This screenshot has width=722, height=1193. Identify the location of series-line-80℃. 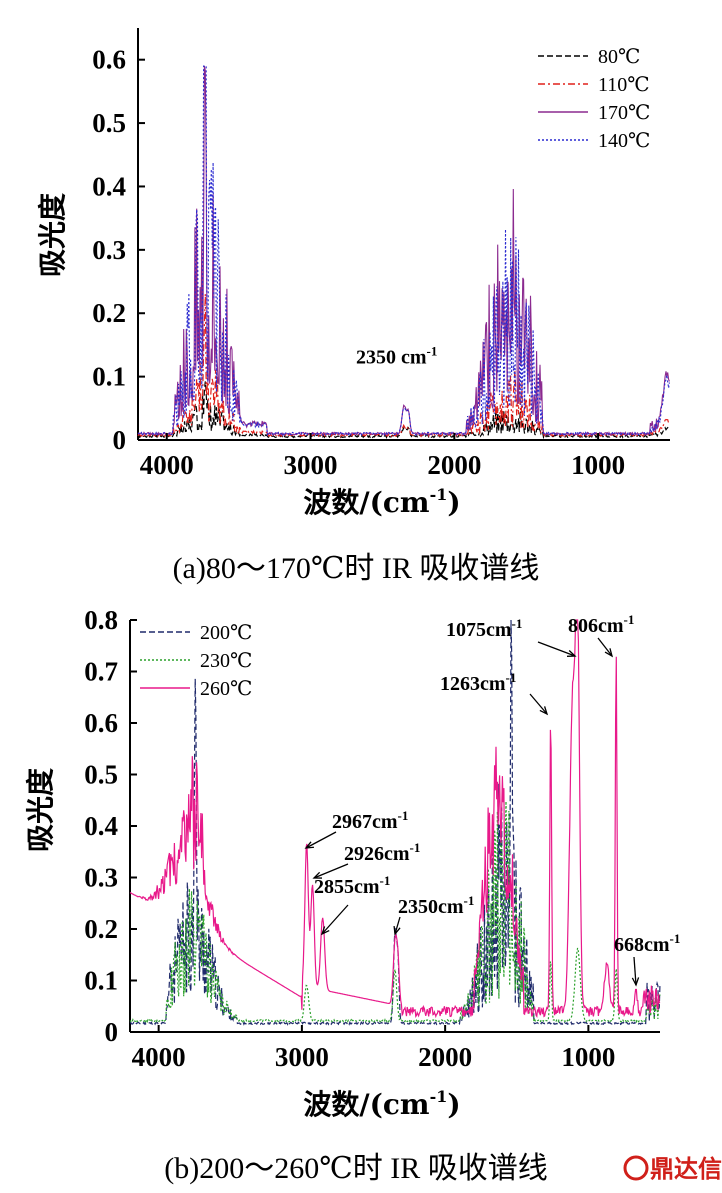
(403, 410).